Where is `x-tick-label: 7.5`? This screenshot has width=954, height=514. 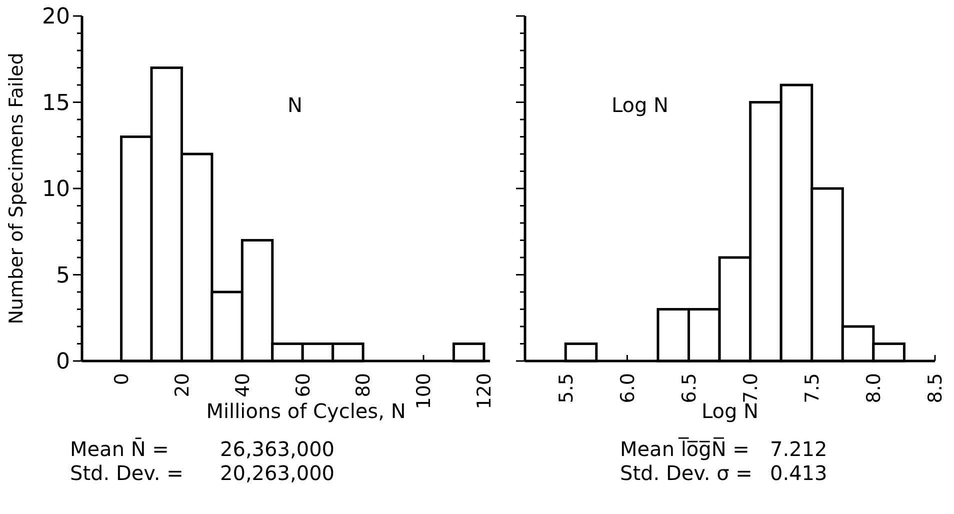
x-tick-label: 7.5 is located at coordinates (813, 388).